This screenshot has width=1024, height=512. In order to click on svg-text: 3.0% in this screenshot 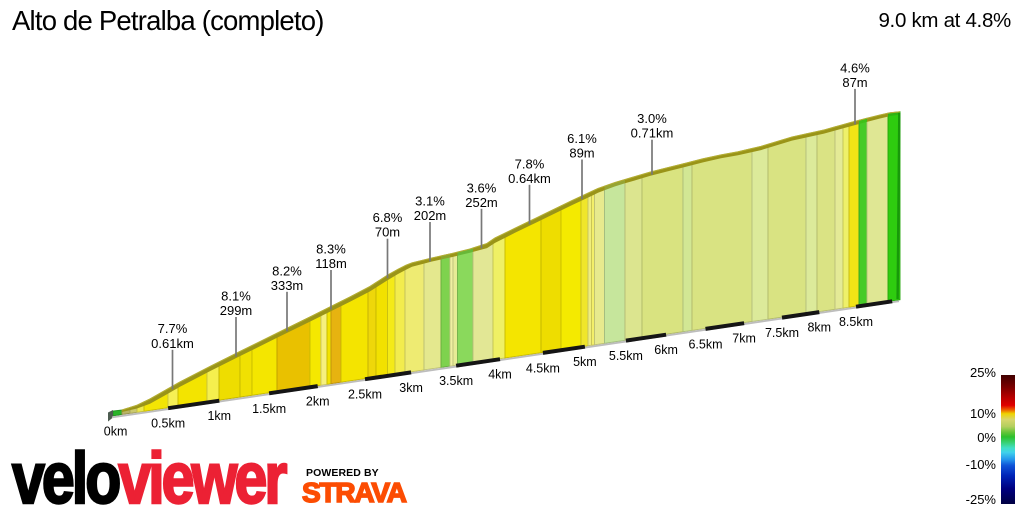, I will do `click(652, 118)`.